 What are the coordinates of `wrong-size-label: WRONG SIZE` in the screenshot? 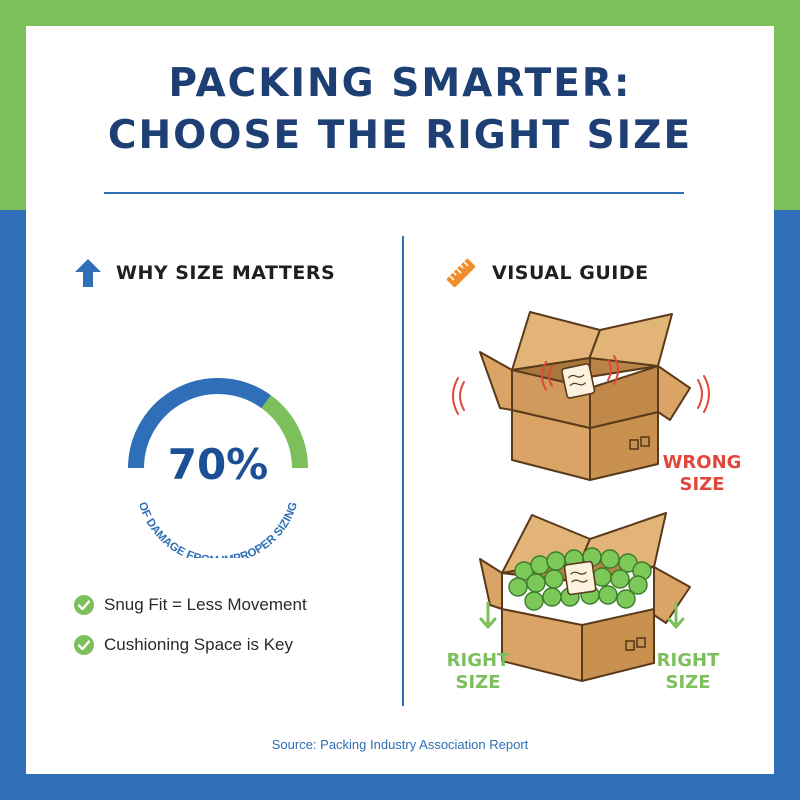 It's located at (702, 474).